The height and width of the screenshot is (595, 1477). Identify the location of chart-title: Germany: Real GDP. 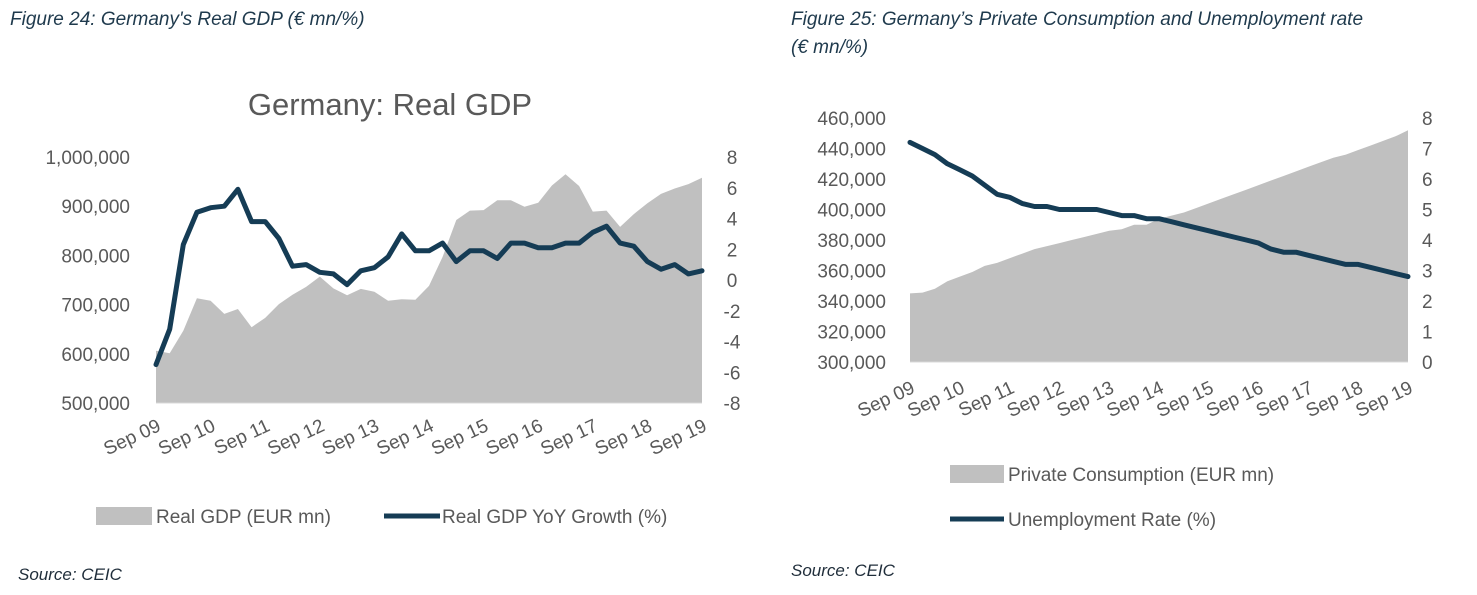
(390, 104).